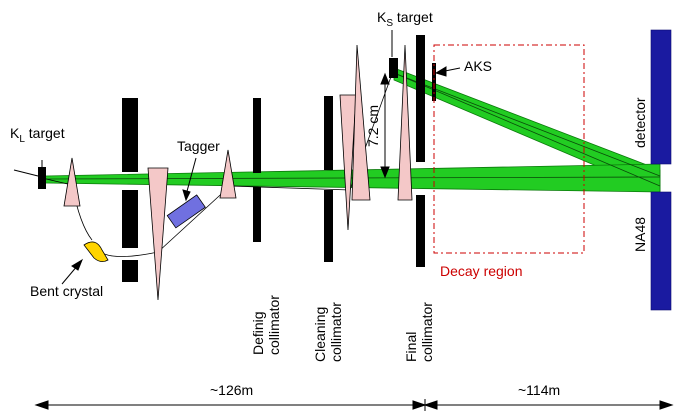  What do you see at coordinates (420, 98) in the screenshot?
I see `final-collimator-upper` at bounding box center [420, 98].